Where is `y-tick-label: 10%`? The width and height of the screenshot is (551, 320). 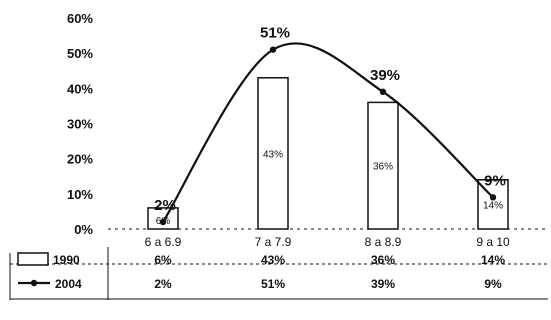
y-tick-label: 10% is located at coordinates (80, 194).